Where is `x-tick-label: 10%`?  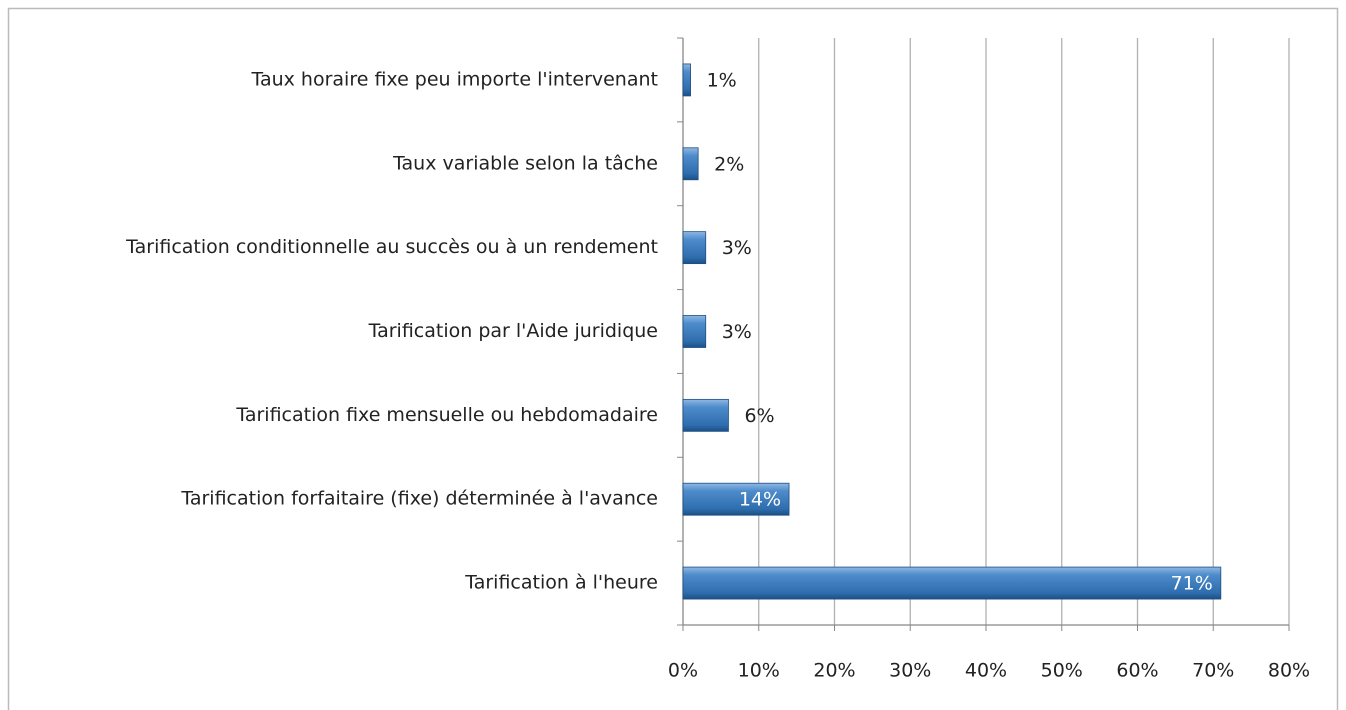
x-tick-label: 10% is located at coordinates (759, 671).